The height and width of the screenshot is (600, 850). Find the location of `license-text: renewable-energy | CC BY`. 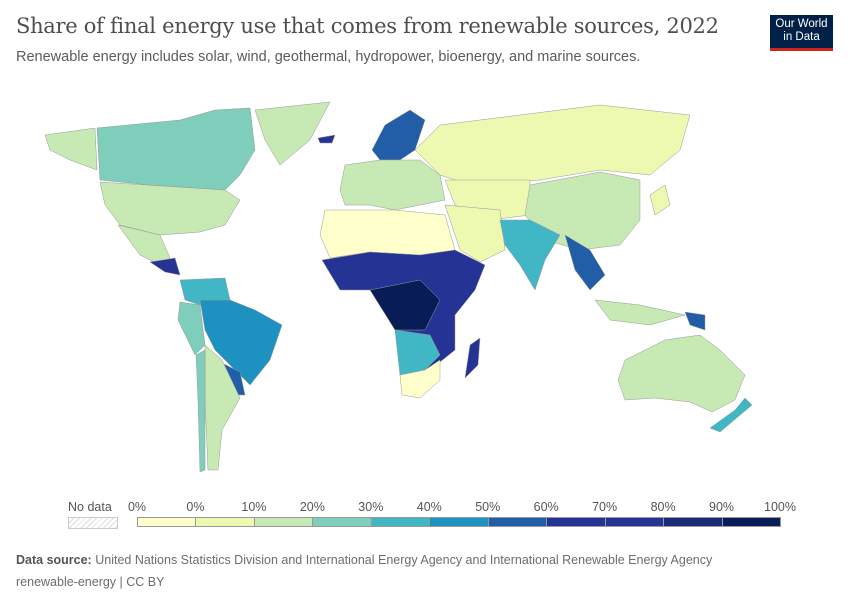

license-text: renewable-energy | CC BY is located at coordinates (90, 582).